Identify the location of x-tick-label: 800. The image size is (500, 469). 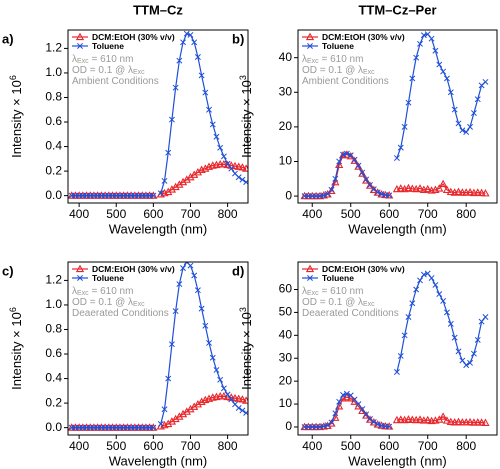
(466, 446).